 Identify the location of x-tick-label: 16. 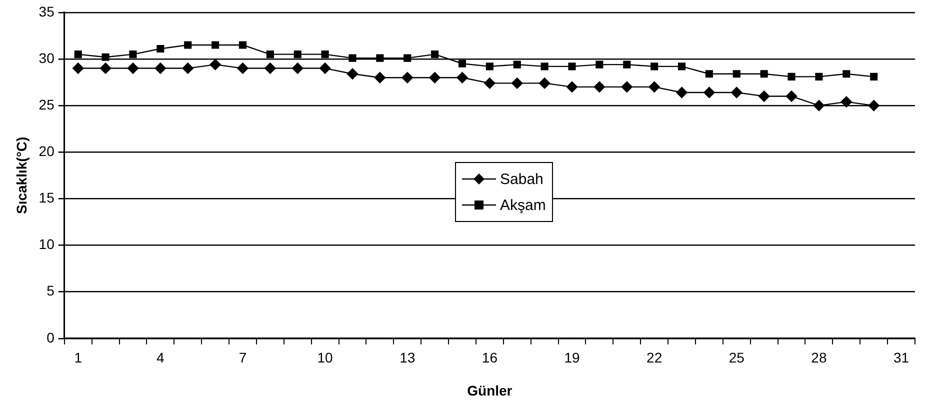
(490, 358).